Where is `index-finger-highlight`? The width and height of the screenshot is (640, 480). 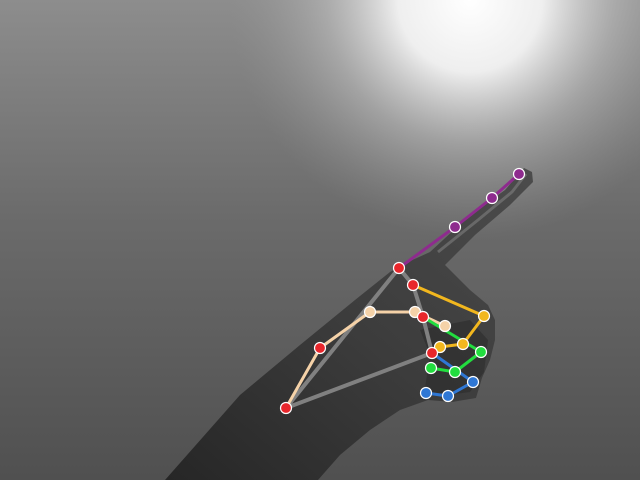
index-finger-highlight is located at coordinates (482, 213).